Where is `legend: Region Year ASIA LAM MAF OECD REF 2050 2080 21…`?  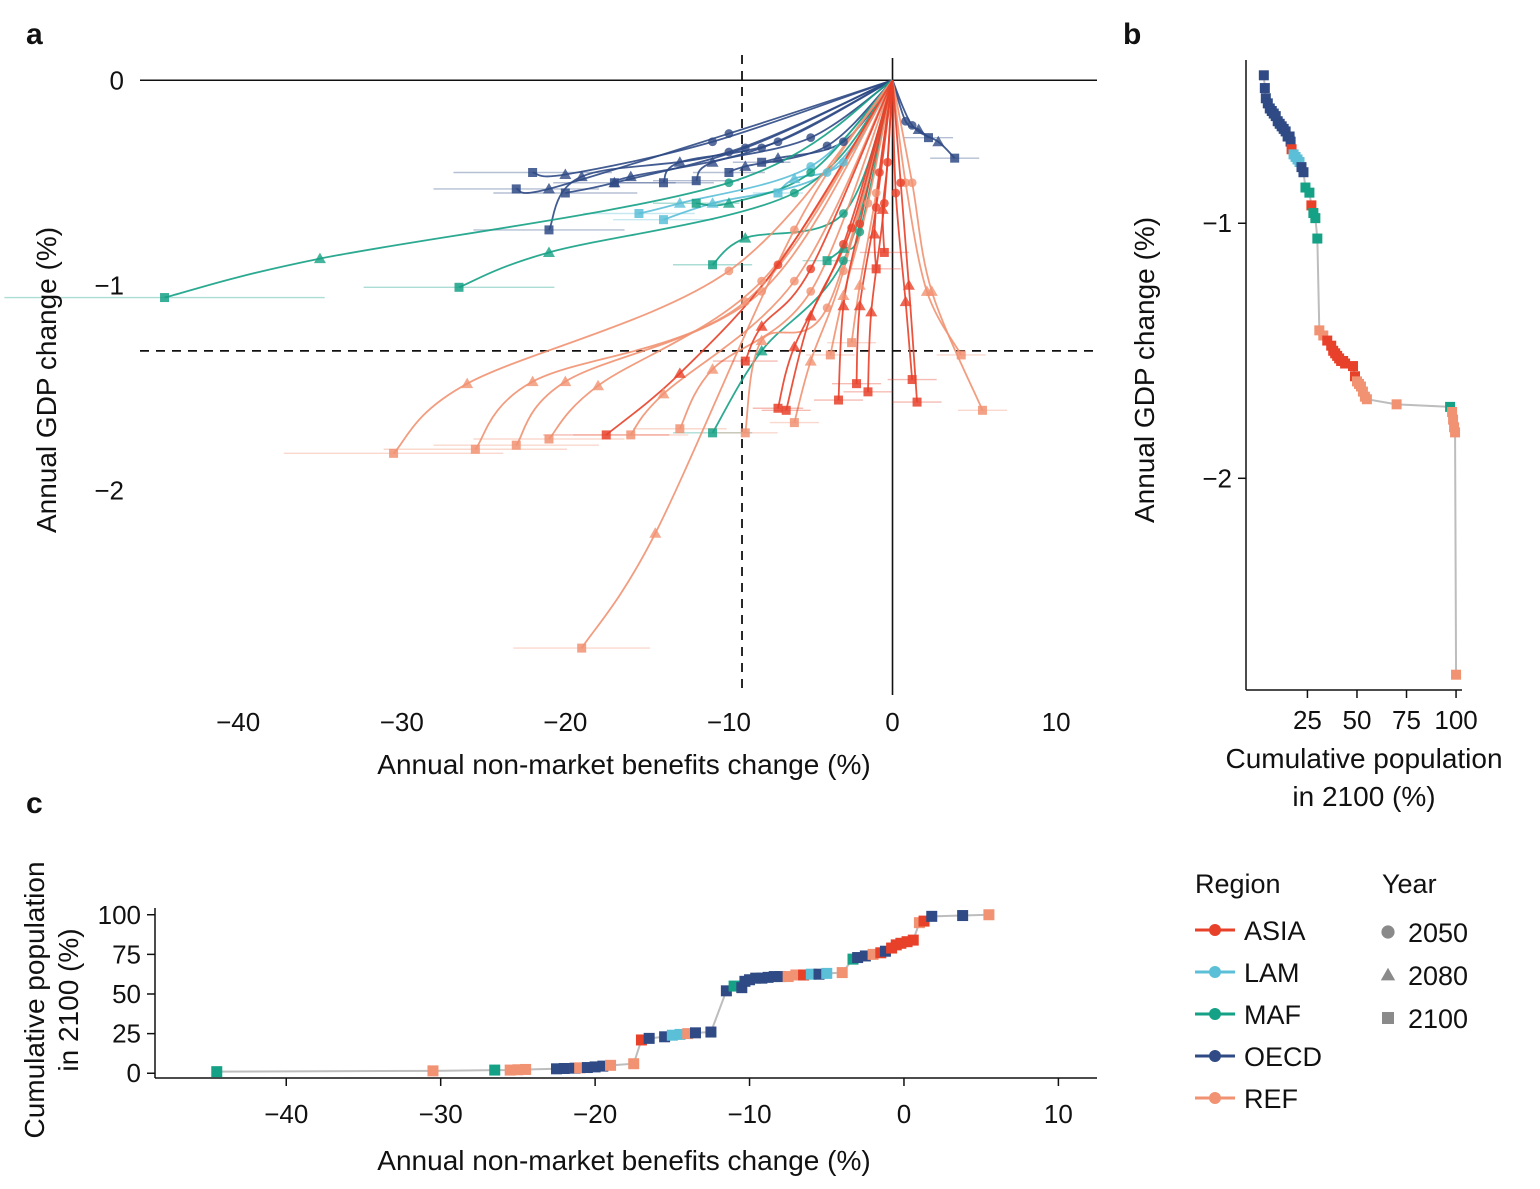 legend: Region Year ASIA LAM MAF OECD REF 2050 2080 21… is located at coordinates (1331, 991).